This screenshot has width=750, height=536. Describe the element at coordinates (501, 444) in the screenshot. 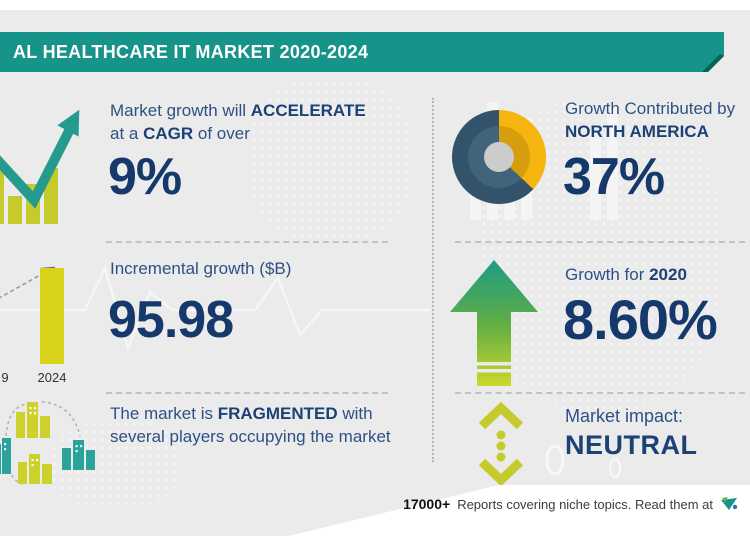

I see `market-impact-icon` at that location.